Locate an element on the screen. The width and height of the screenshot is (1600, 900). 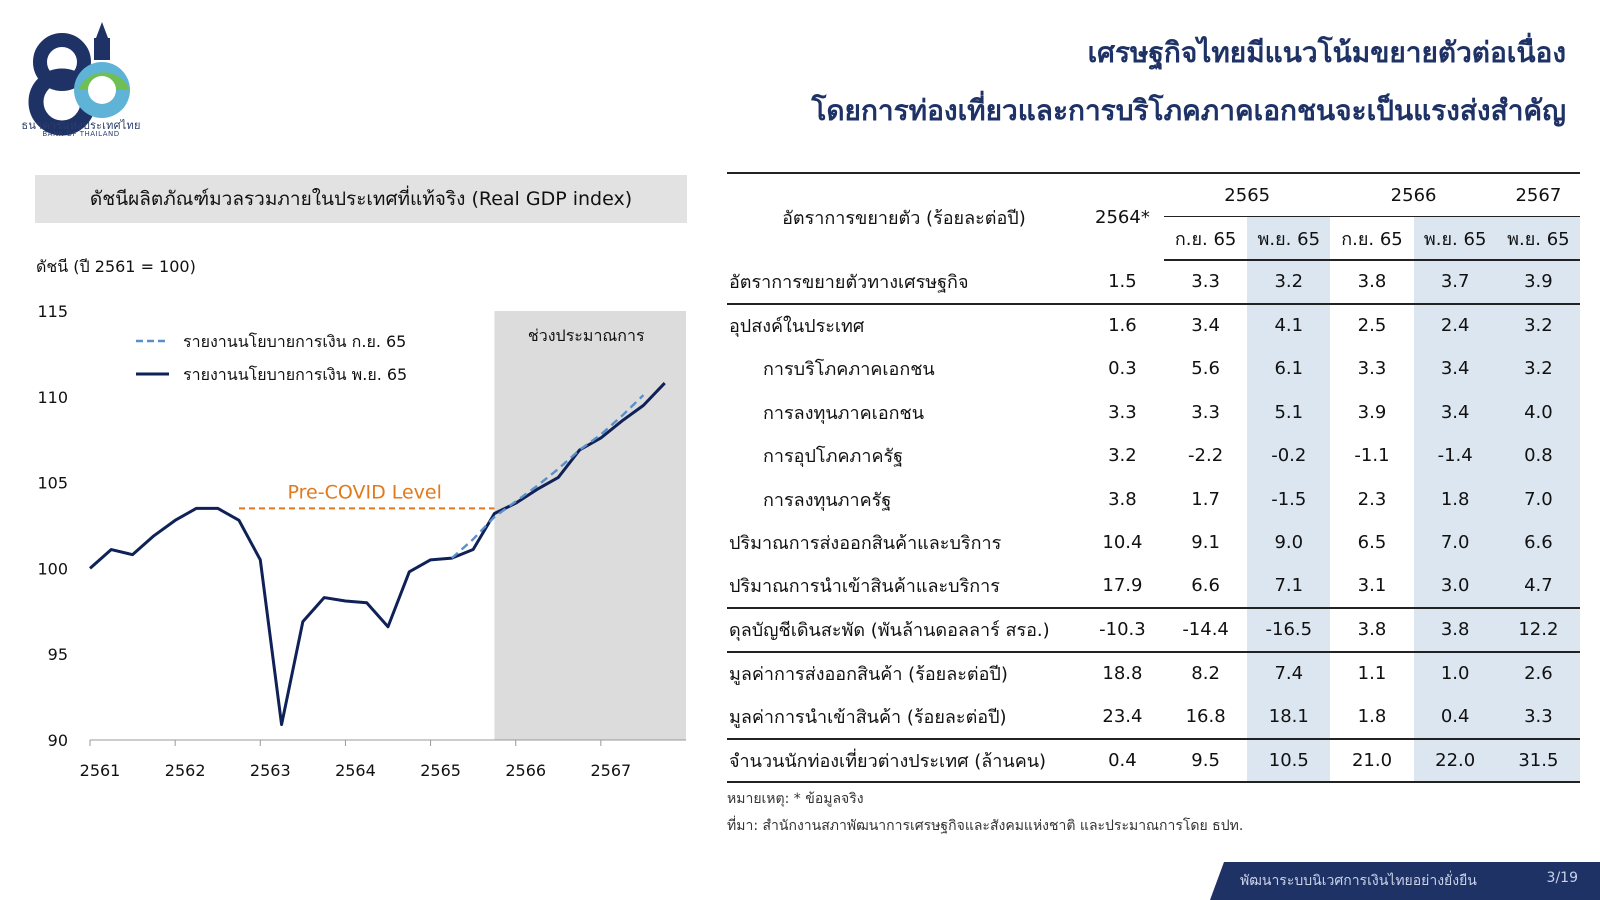
row-value: 6.1 is located at coordinates (1289, 369).